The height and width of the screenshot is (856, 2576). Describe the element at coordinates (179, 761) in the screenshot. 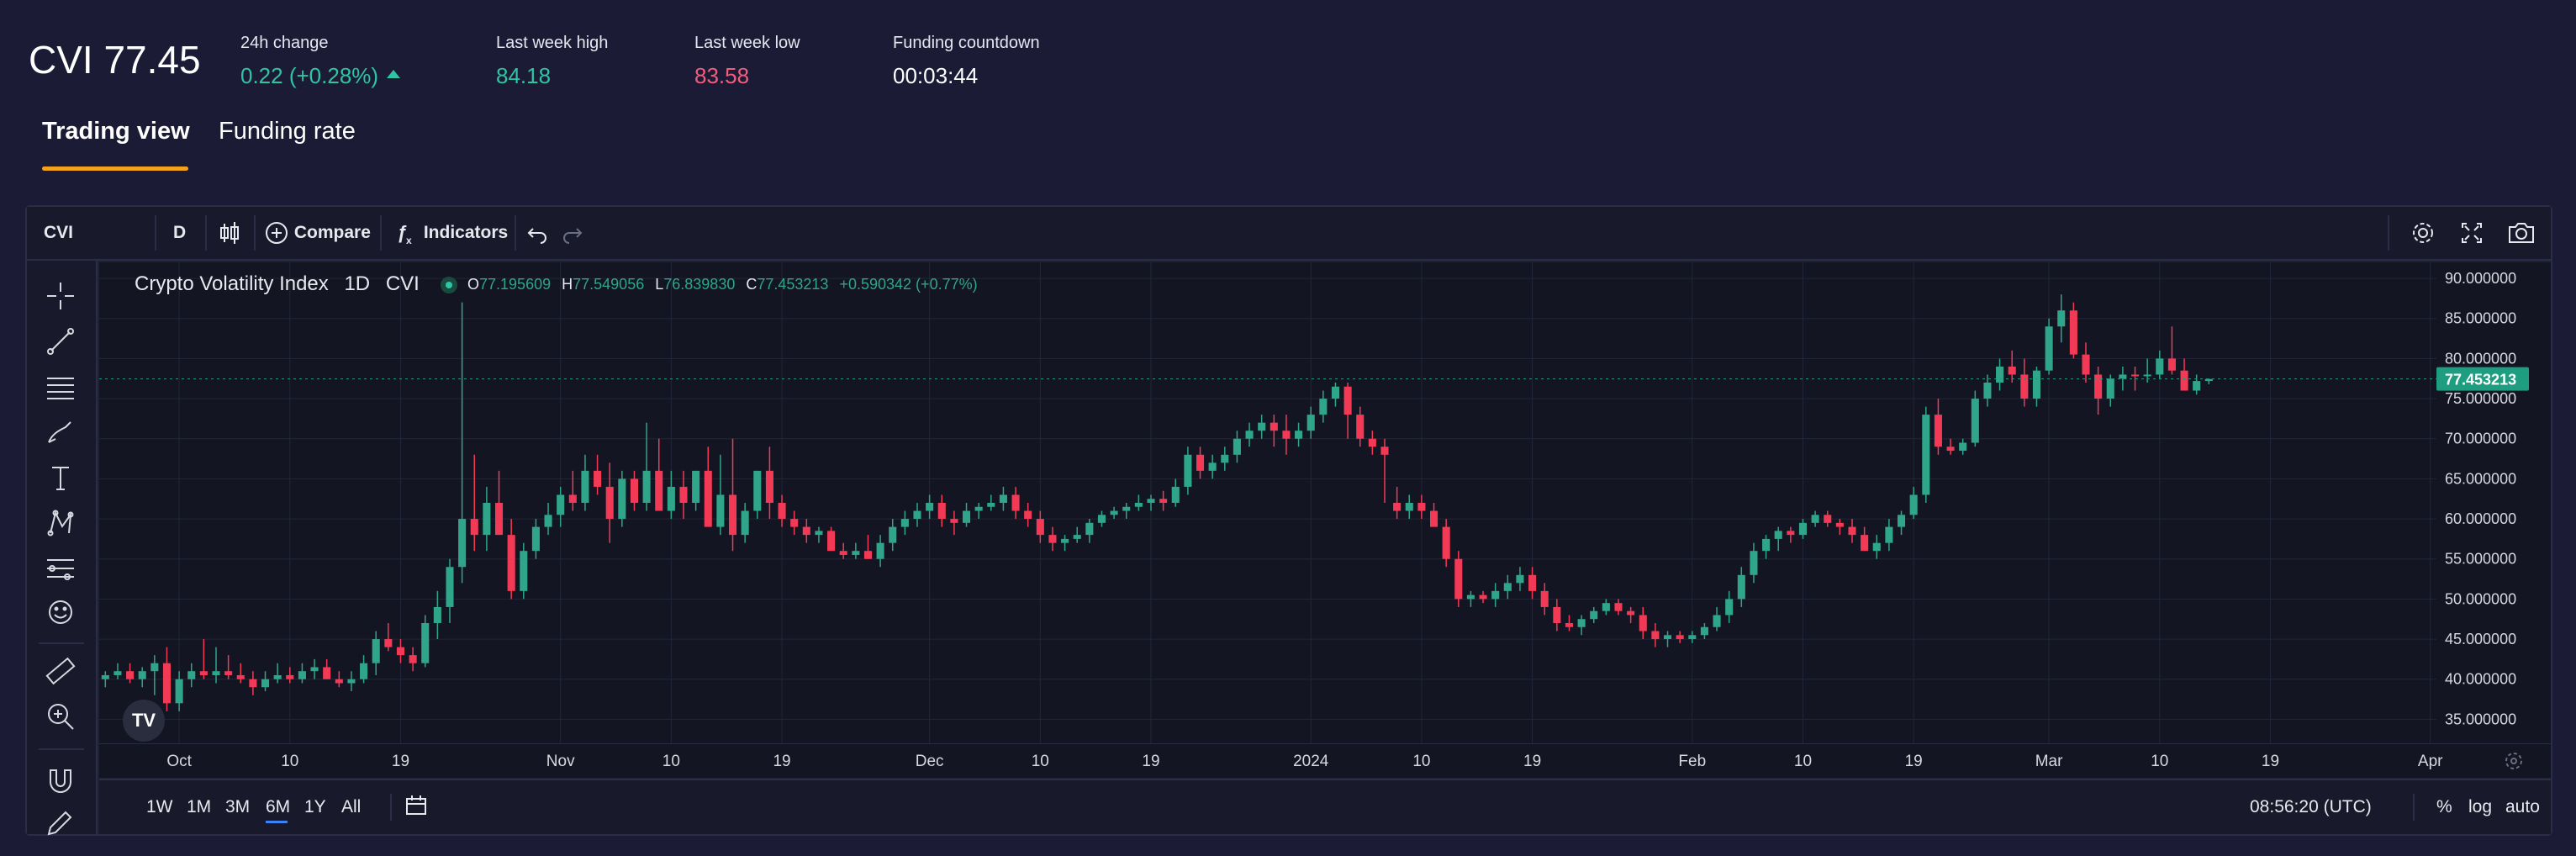

I see `time-tick-label: Oct` at that location.